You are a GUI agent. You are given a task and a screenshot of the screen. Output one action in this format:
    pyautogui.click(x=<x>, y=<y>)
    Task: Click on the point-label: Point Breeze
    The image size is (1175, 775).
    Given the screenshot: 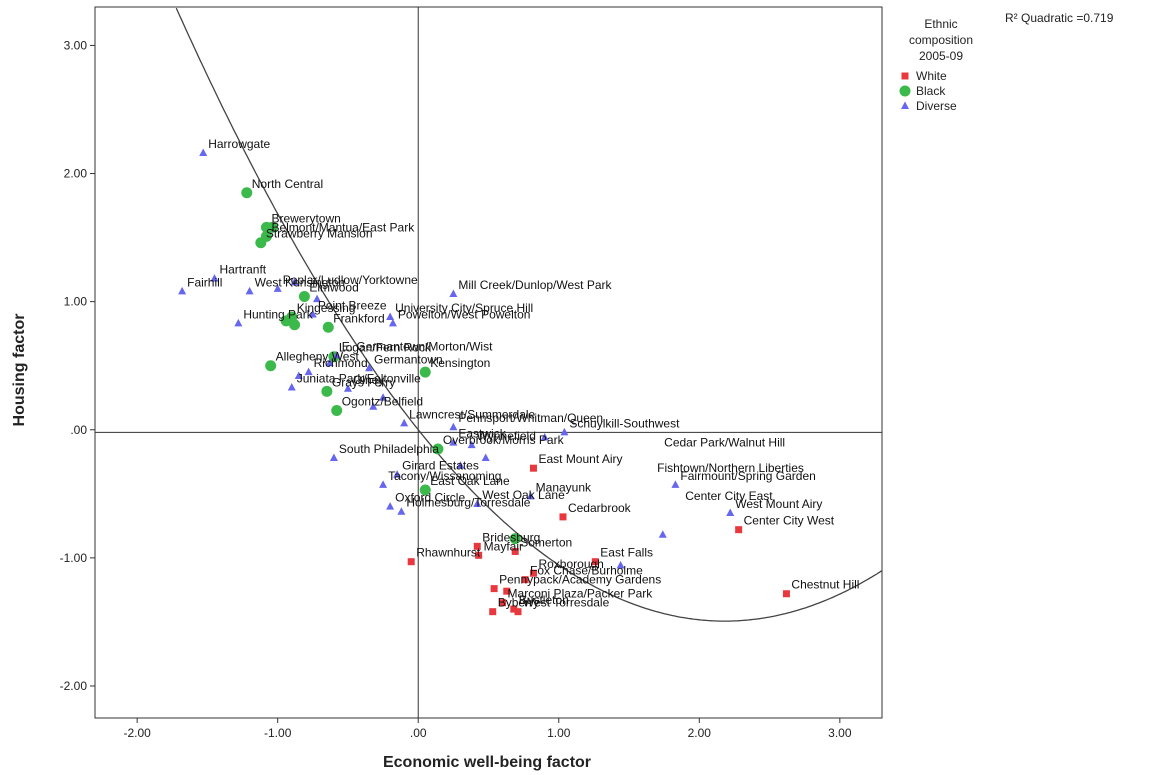 What is the action you would take?
    pyautogui.click(x=352, y=305)
    